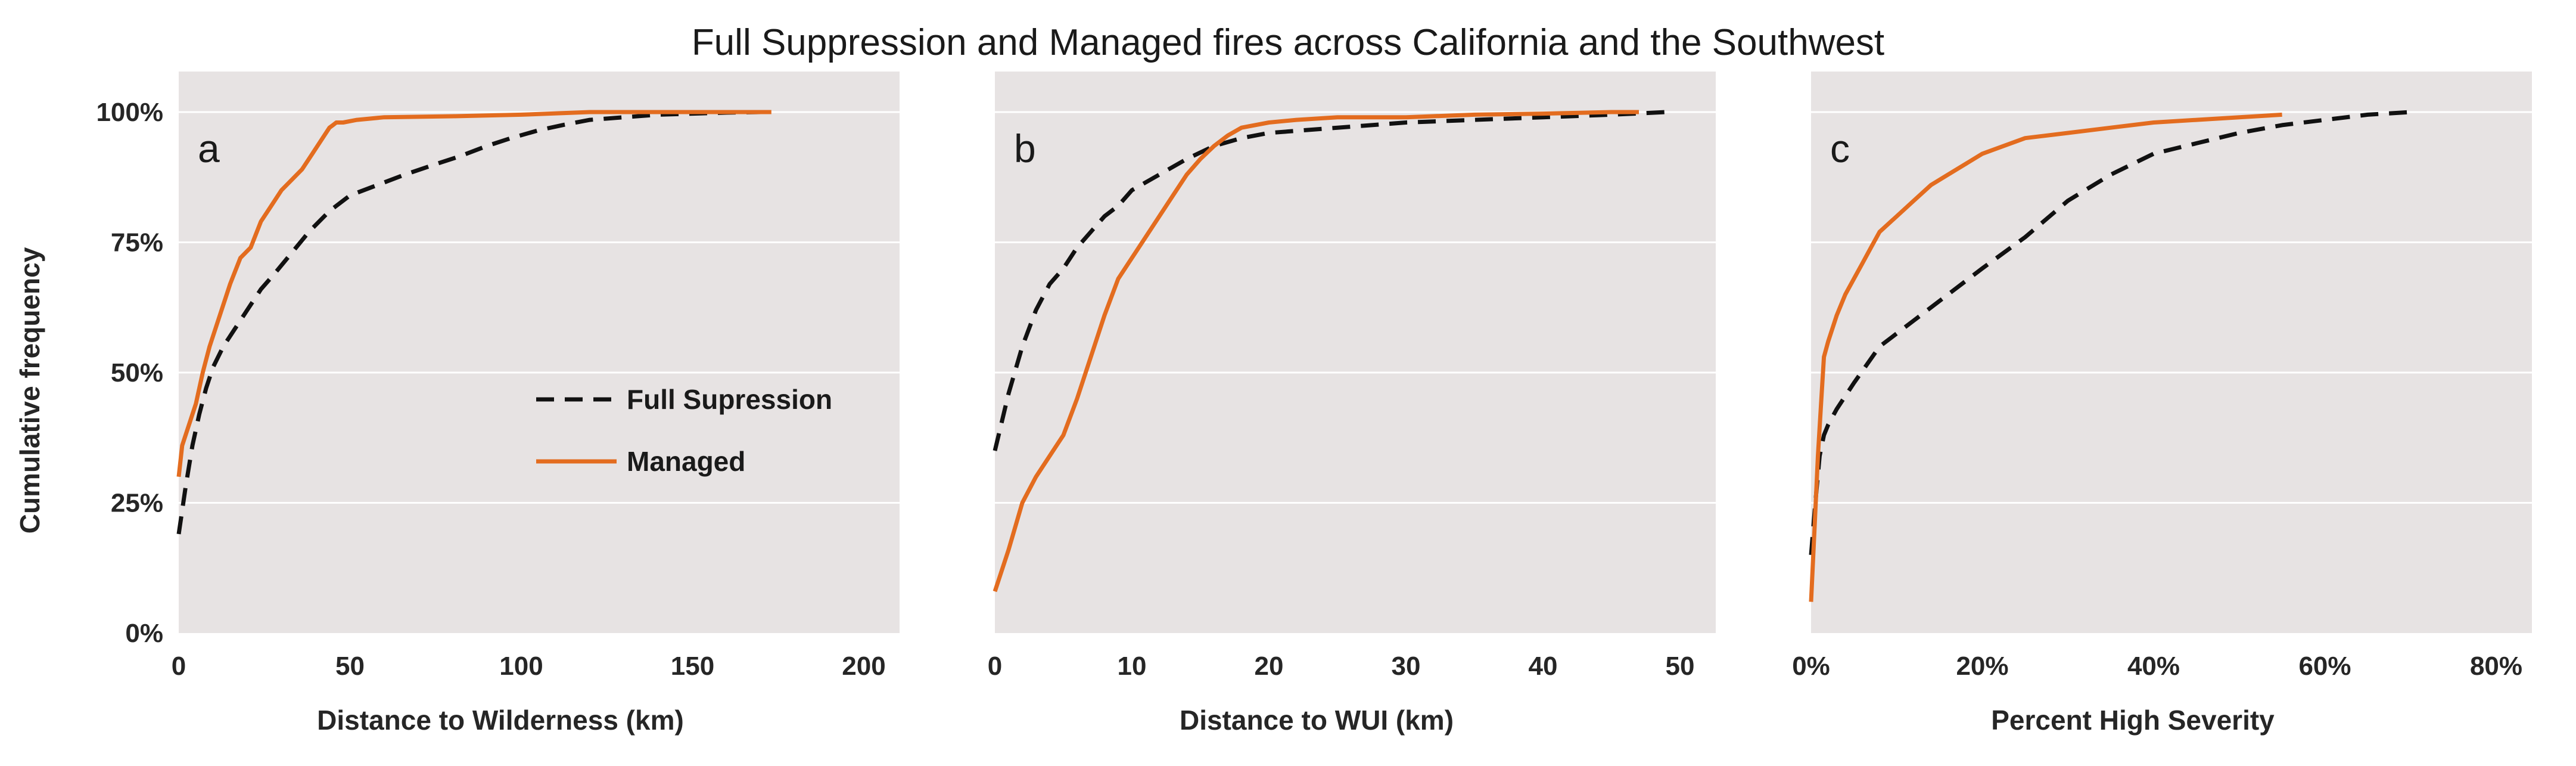 This screenshot has height=766, width=2576. Describe the element at coordinates (1025, 148) in the screenshot. I see `panel-letter-b: b` at that location.